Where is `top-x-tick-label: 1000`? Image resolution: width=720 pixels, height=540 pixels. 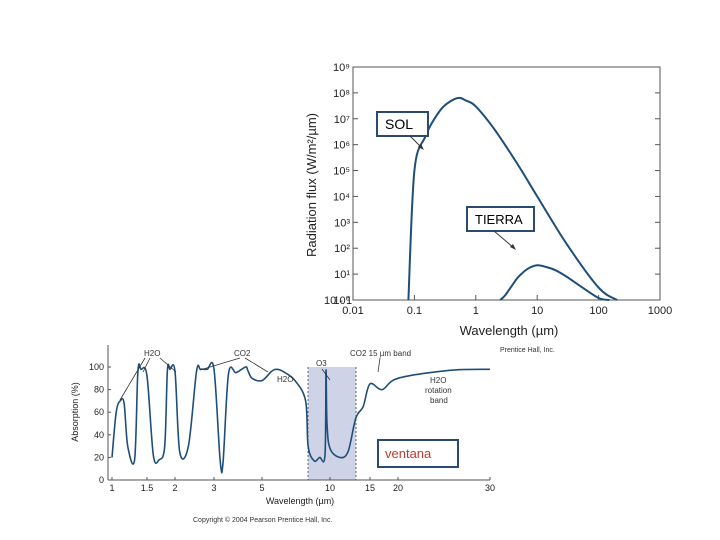
top-x-tick-label: 1000 is located at coordinates (660, 311).